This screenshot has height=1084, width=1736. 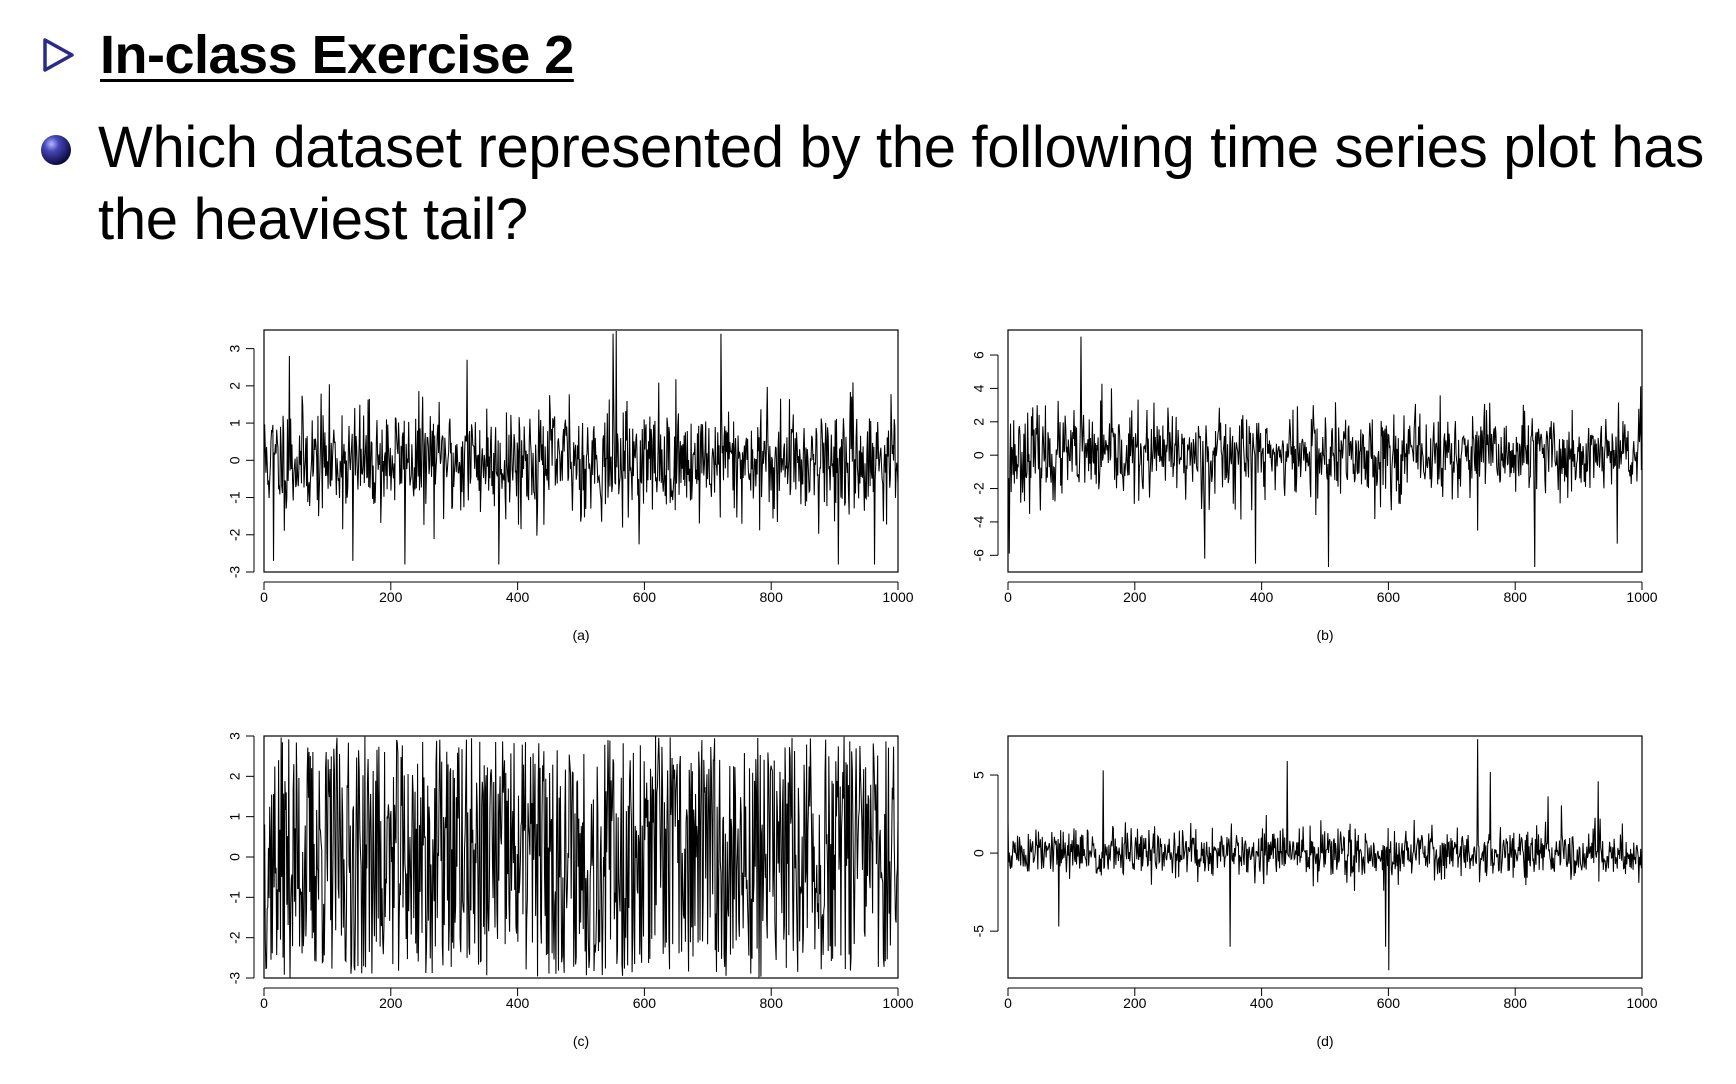 I want to click on chart-a: 0 200 400 600 800 1000 -3 -2 -1 0 1 2 3 (a), so click(x=568, y=508).